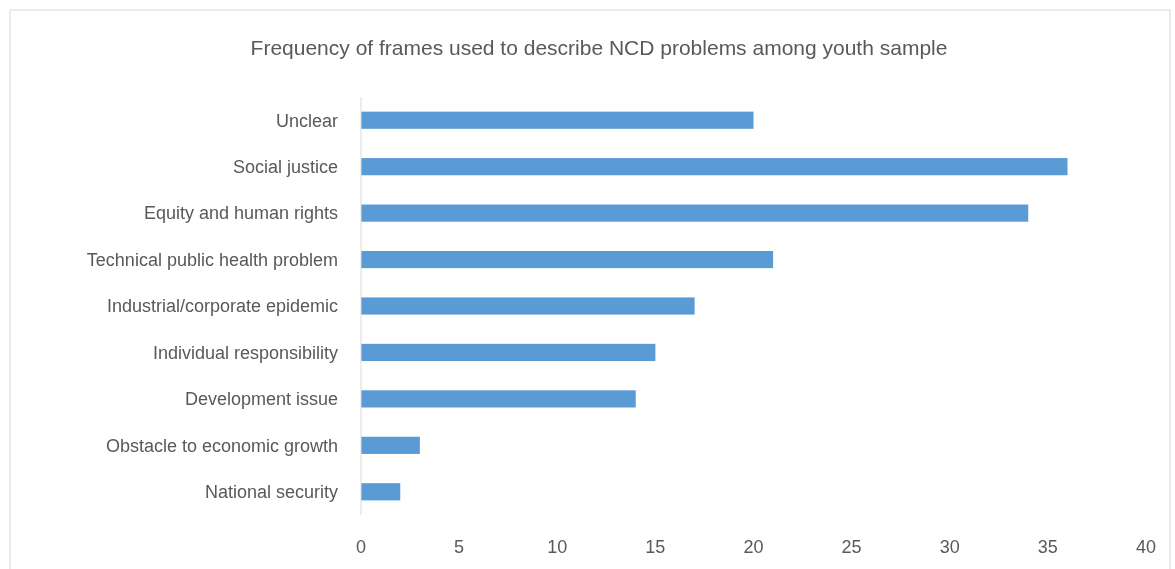  I want to click on y-tick-label: National security, so click(271, 492).